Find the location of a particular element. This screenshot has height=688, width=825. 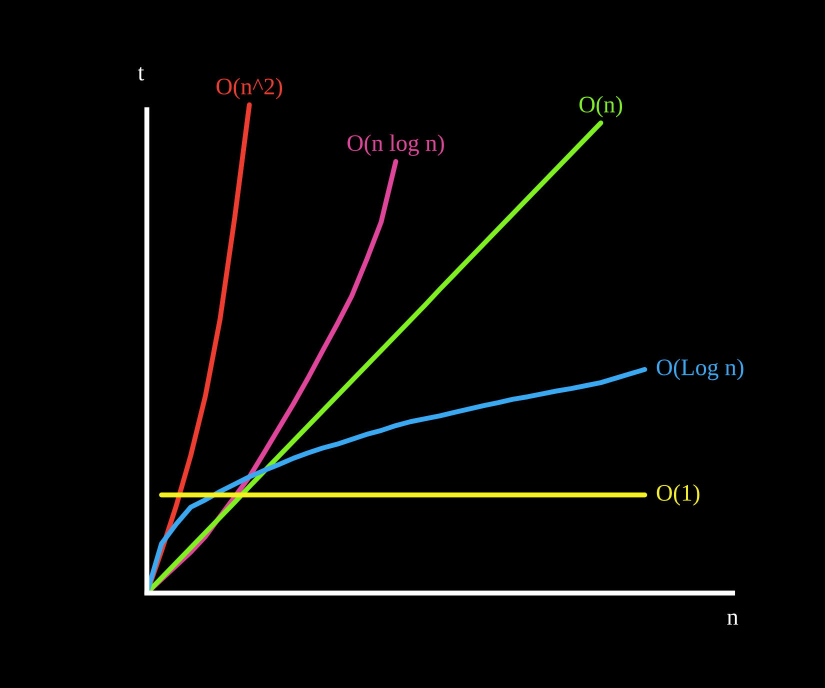

series-label: O(n) is located at coordinates (600, 107).